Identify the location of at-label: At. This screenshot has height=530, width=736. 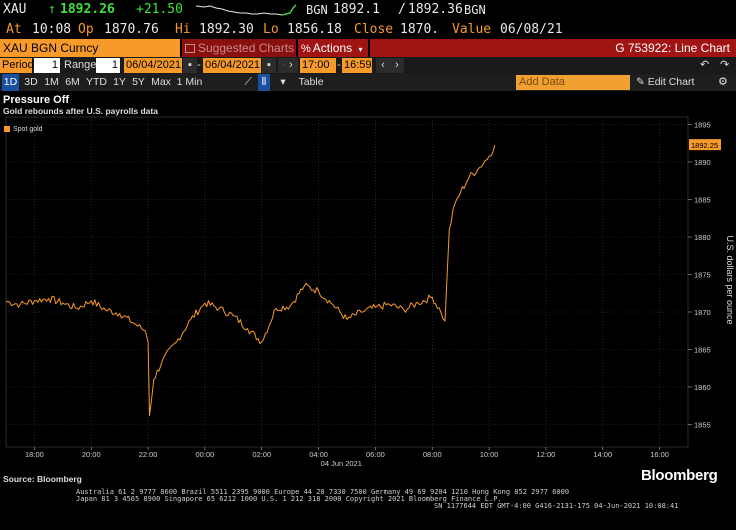
(14, 29).